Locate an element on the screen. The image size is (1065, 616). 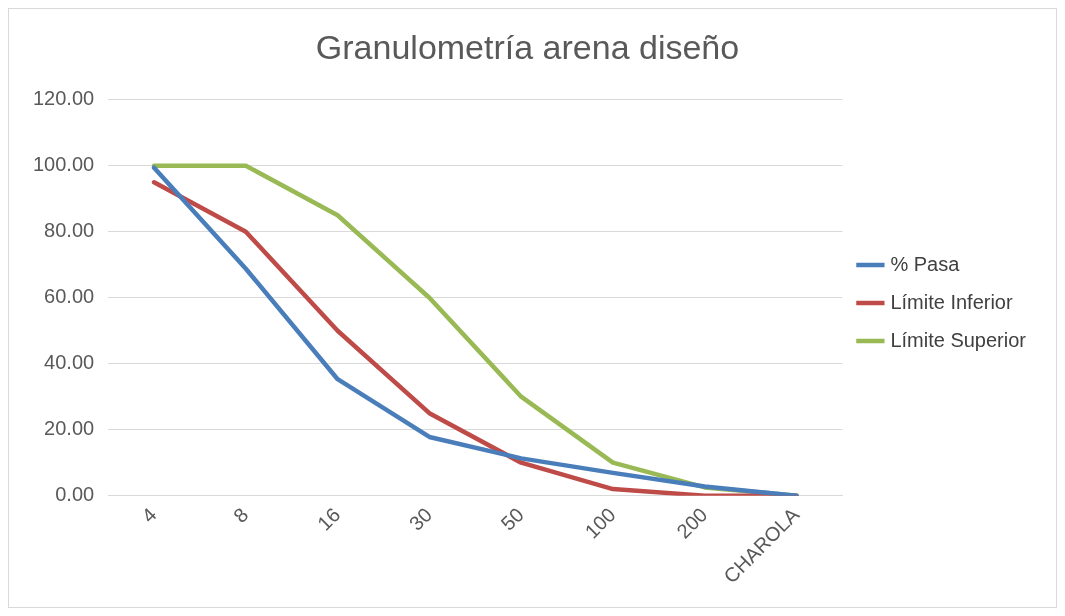
x-tick-label: 100 is located at coordinates (600, 523).